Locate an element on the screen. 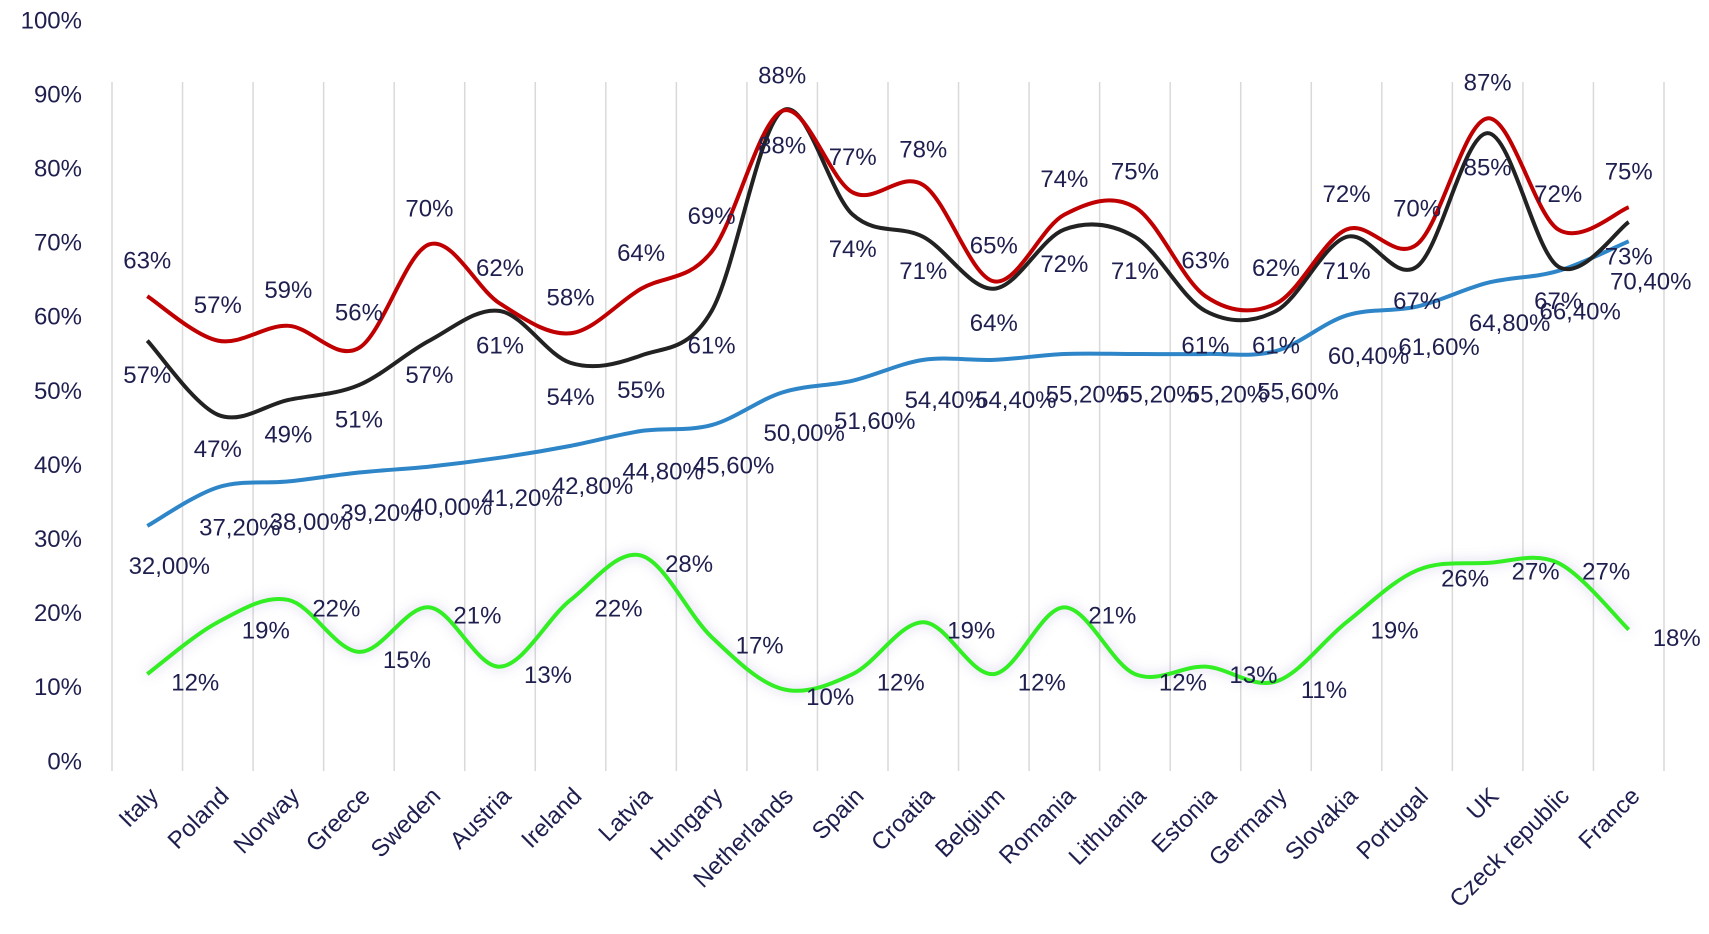 This screenshot has width=1709, height=934. y-tick-label: 10% is located at coordinates (58, 687).